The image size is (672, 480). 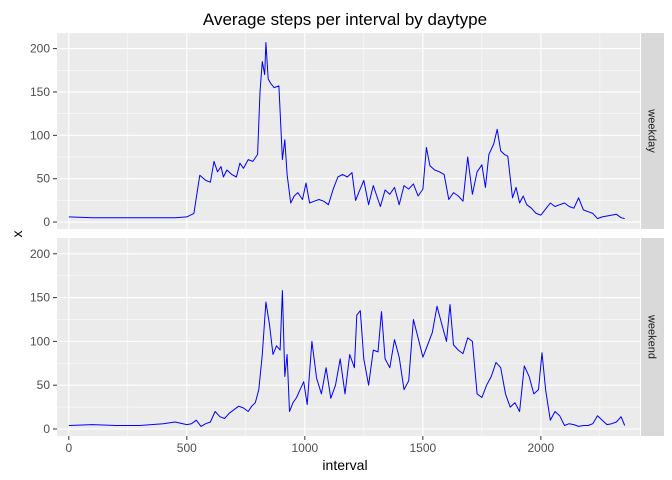 What do you see at coordinates (68, 448) in the screenshot?
I see `x-tick-label: 0` at bounding box center [68, 448].